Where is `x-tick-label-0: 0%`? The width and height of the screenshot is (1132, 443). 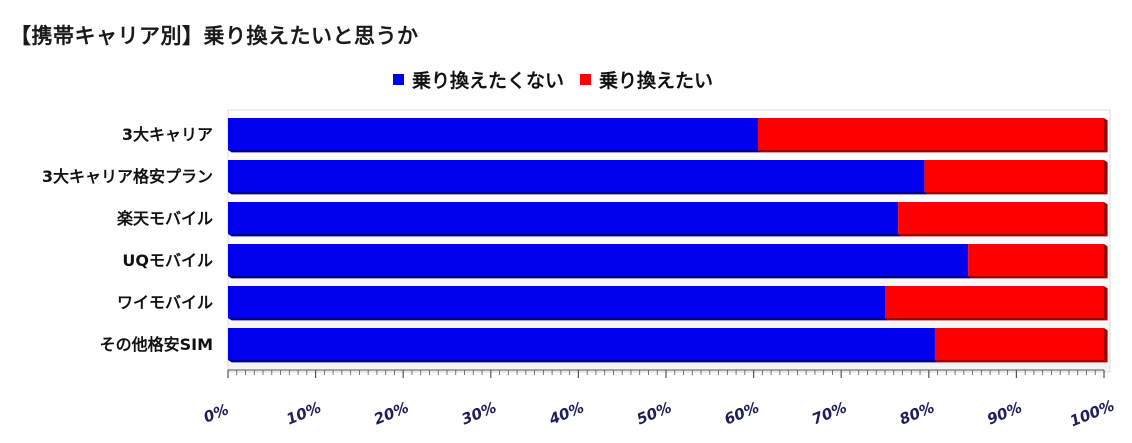 x-tick-label-0: 0% is located at coordinates (216, 413).